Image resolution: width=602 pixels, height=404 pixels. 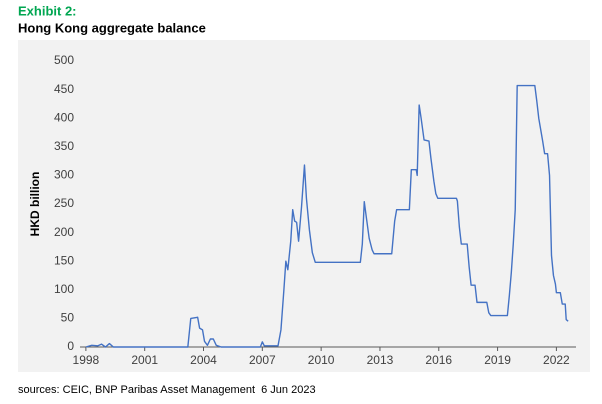 What do you see at coordinates (203, 360) in the screenshot?
I see `x-tick-label: 2004` at bounding box center [203, 360].